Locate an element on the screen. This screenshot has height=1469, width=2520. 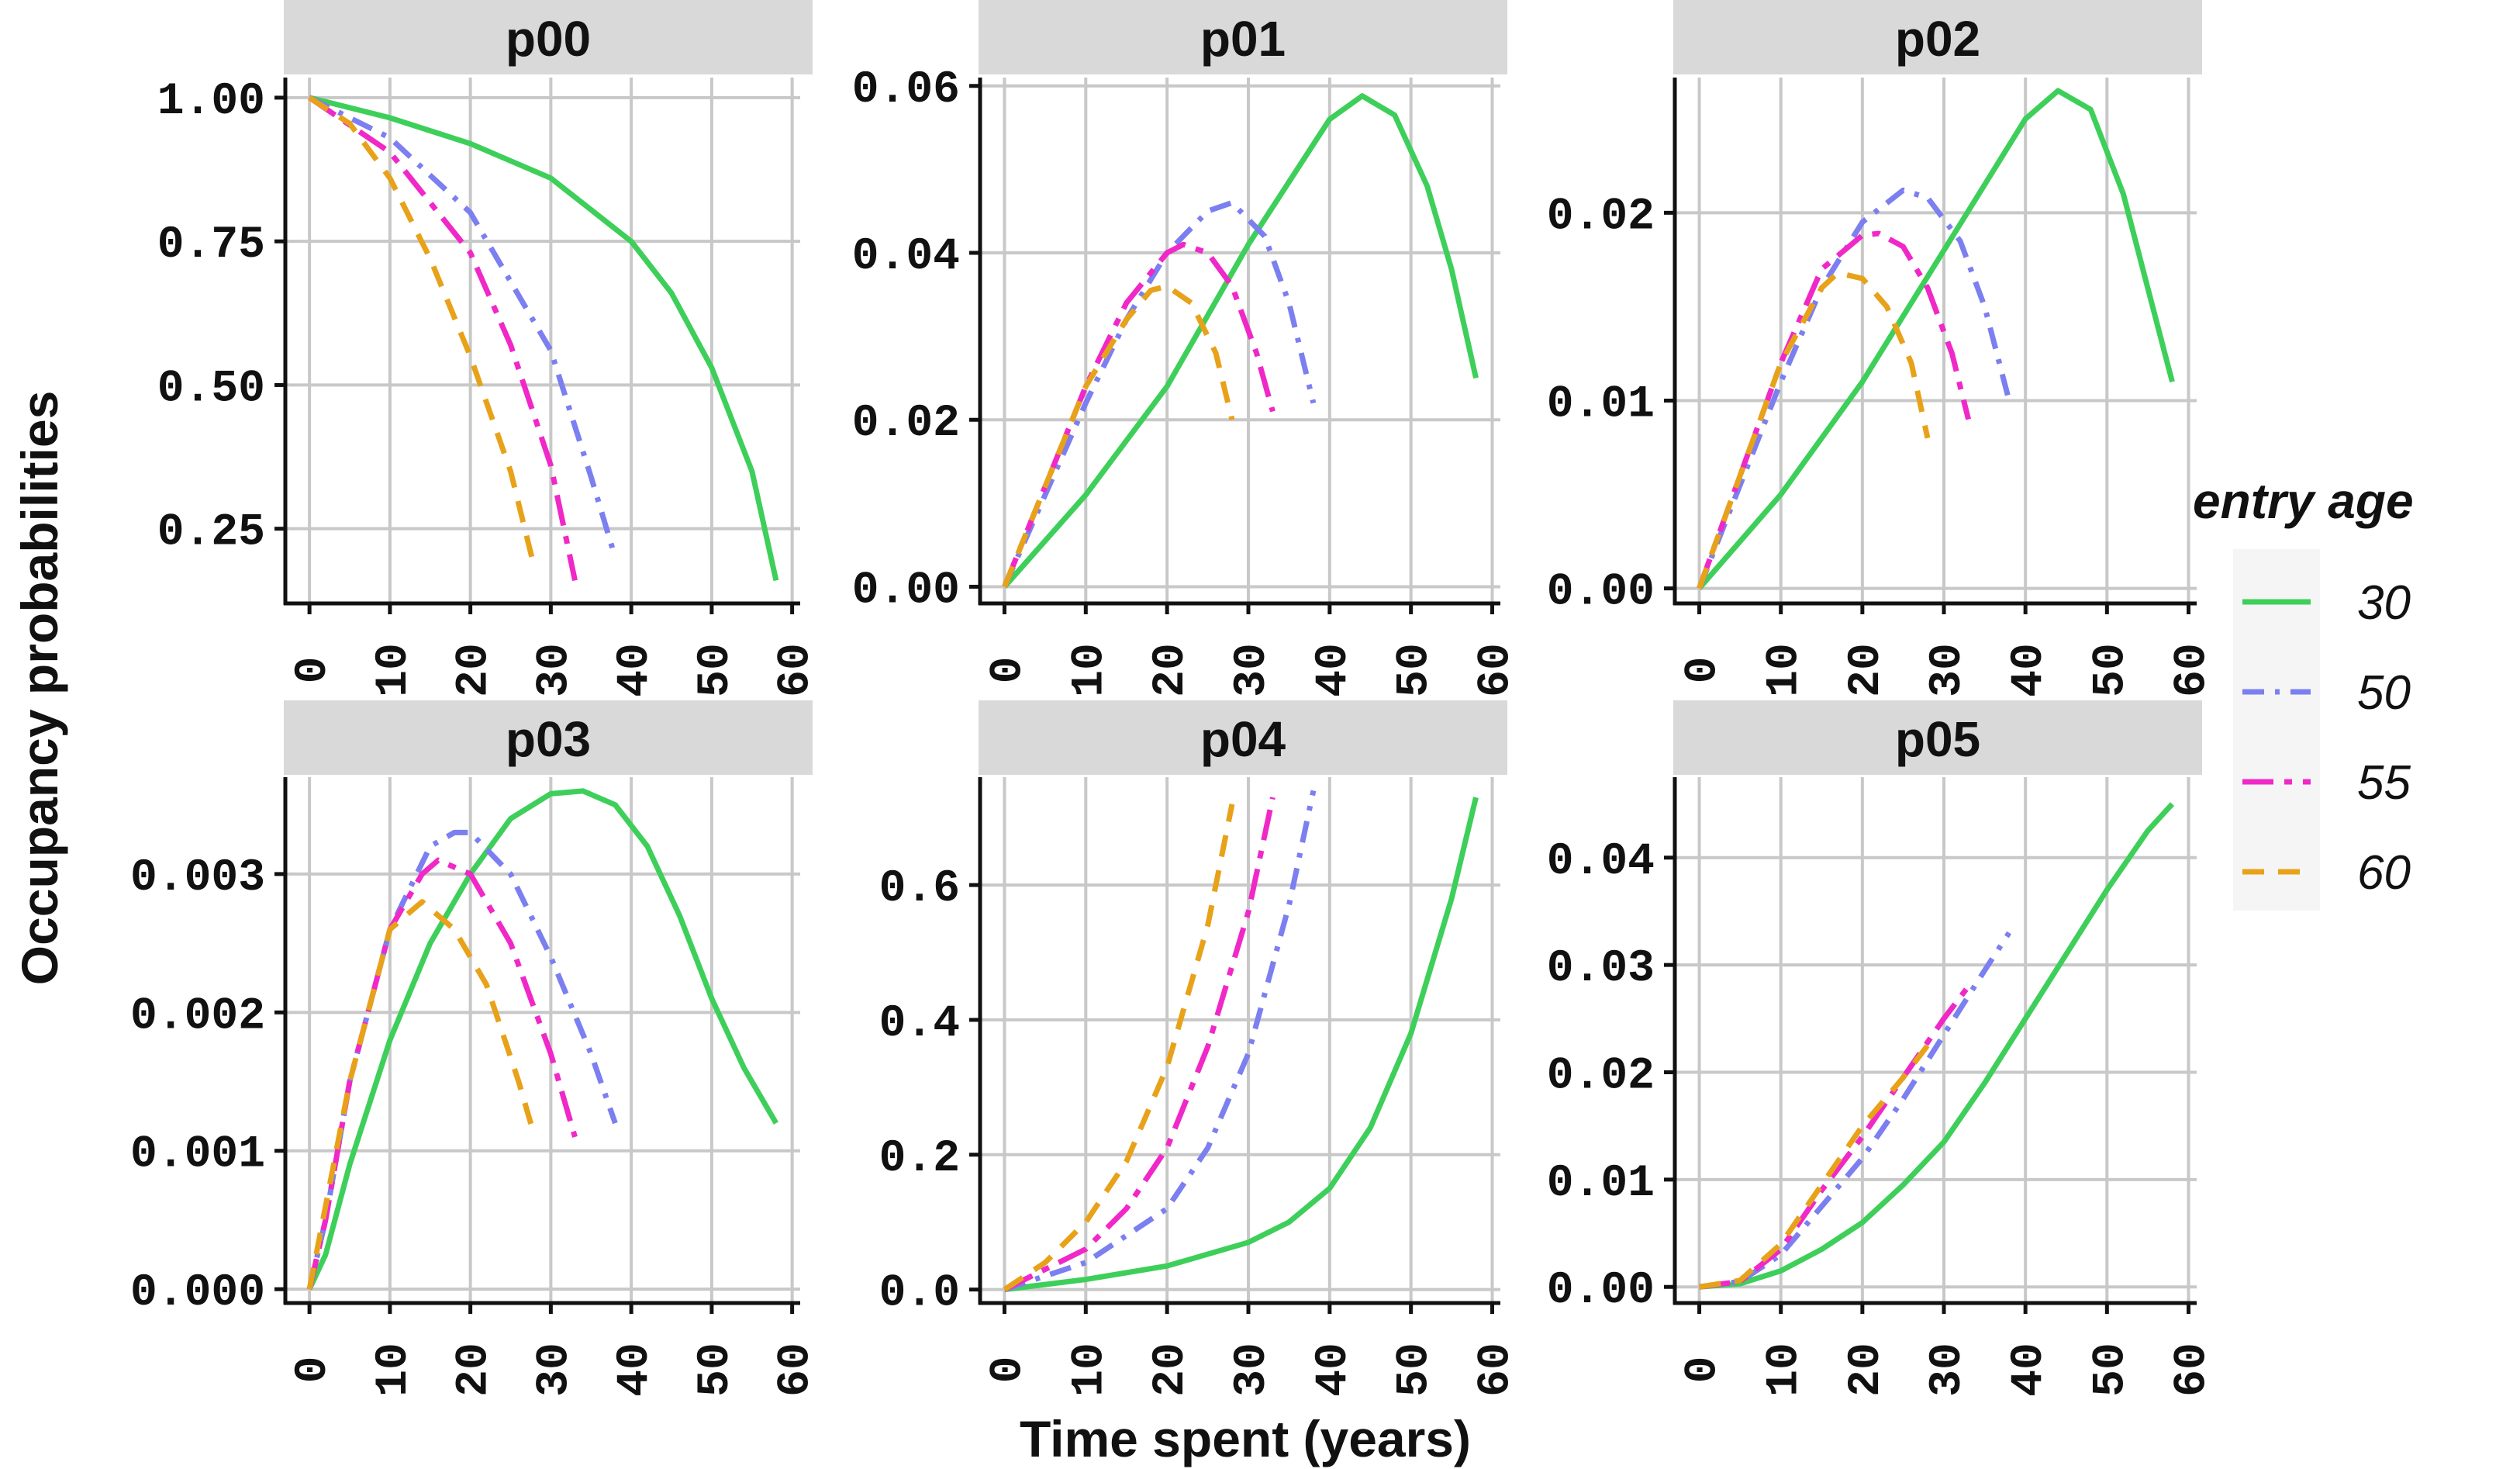
y-tick-label: 0.75 is located at coordinates (211, 245).